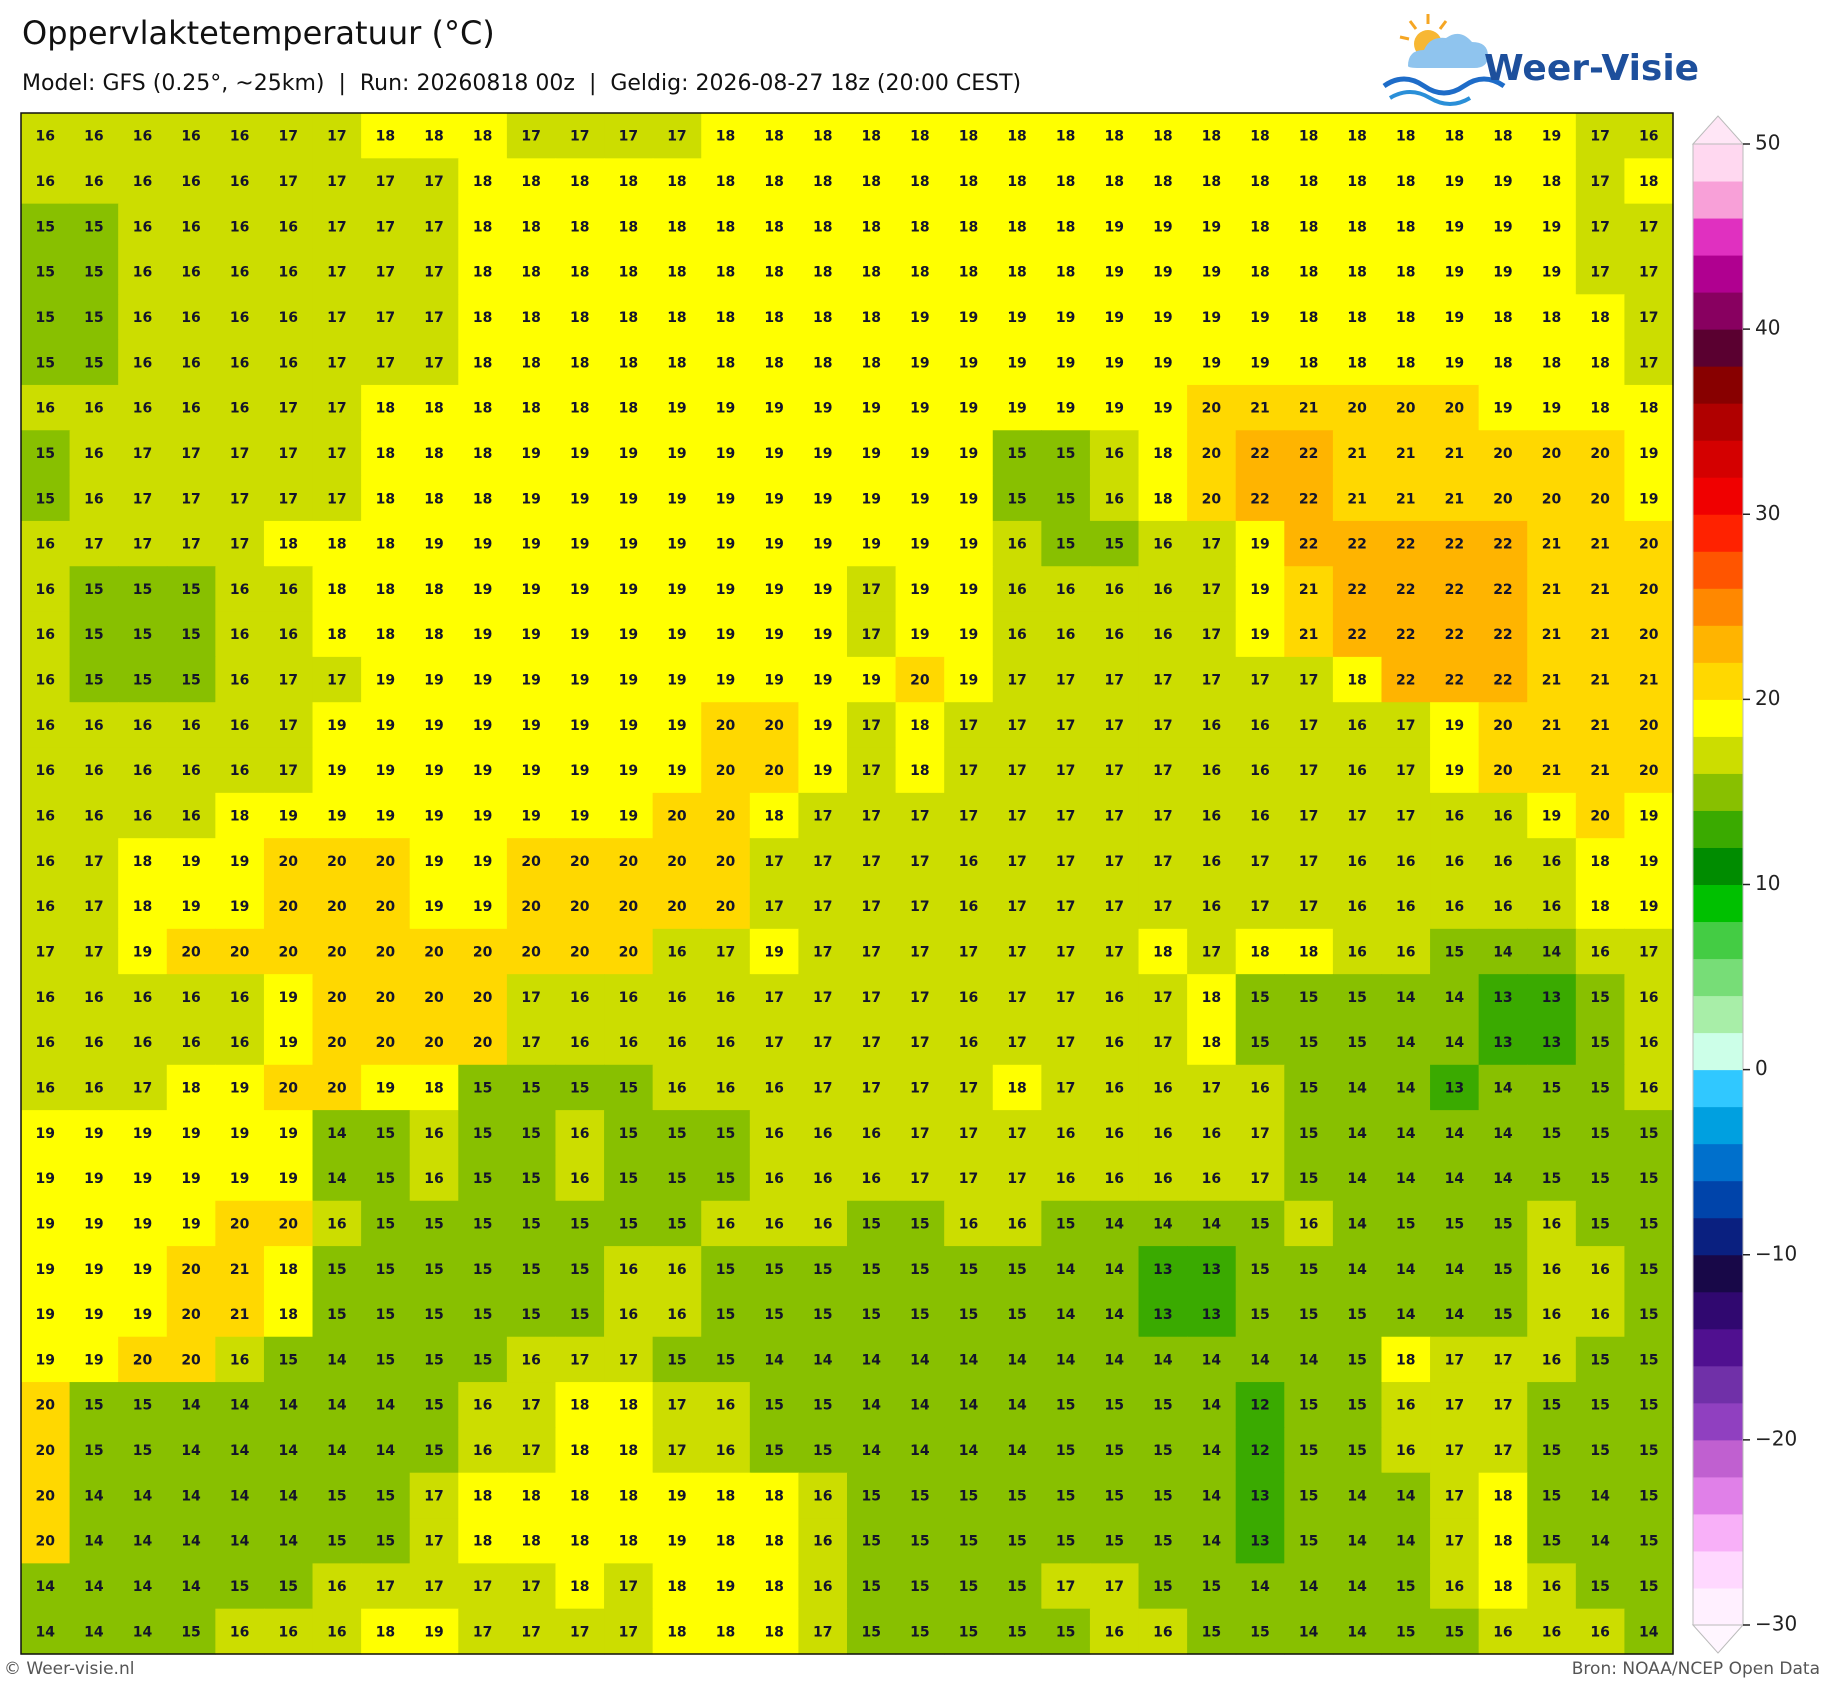 Image resolution: width=1824 pixels, height=1681 pixels. What do you see at coordinates (1259, 1451) in the screenshot?
I see `cell-label: 12` at bounding box center [1259, 1451].